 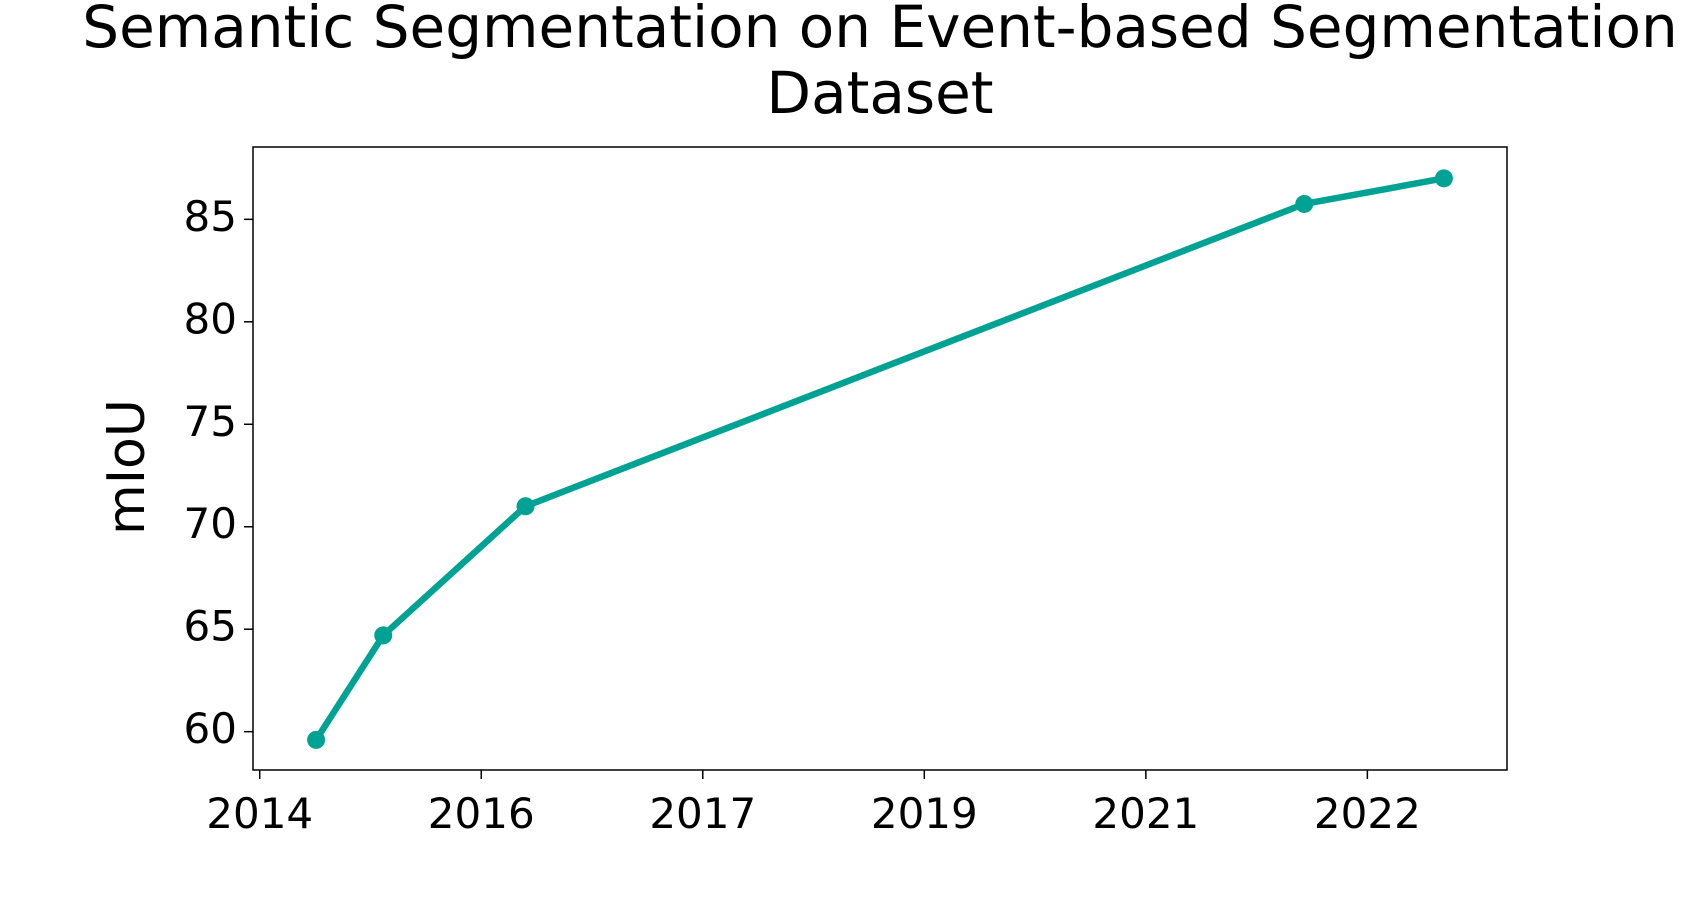 What do you see at coordinates (924, 813) in the screenshot?
I see `x-tick-label: 2019` at bounding box center [924, 813].